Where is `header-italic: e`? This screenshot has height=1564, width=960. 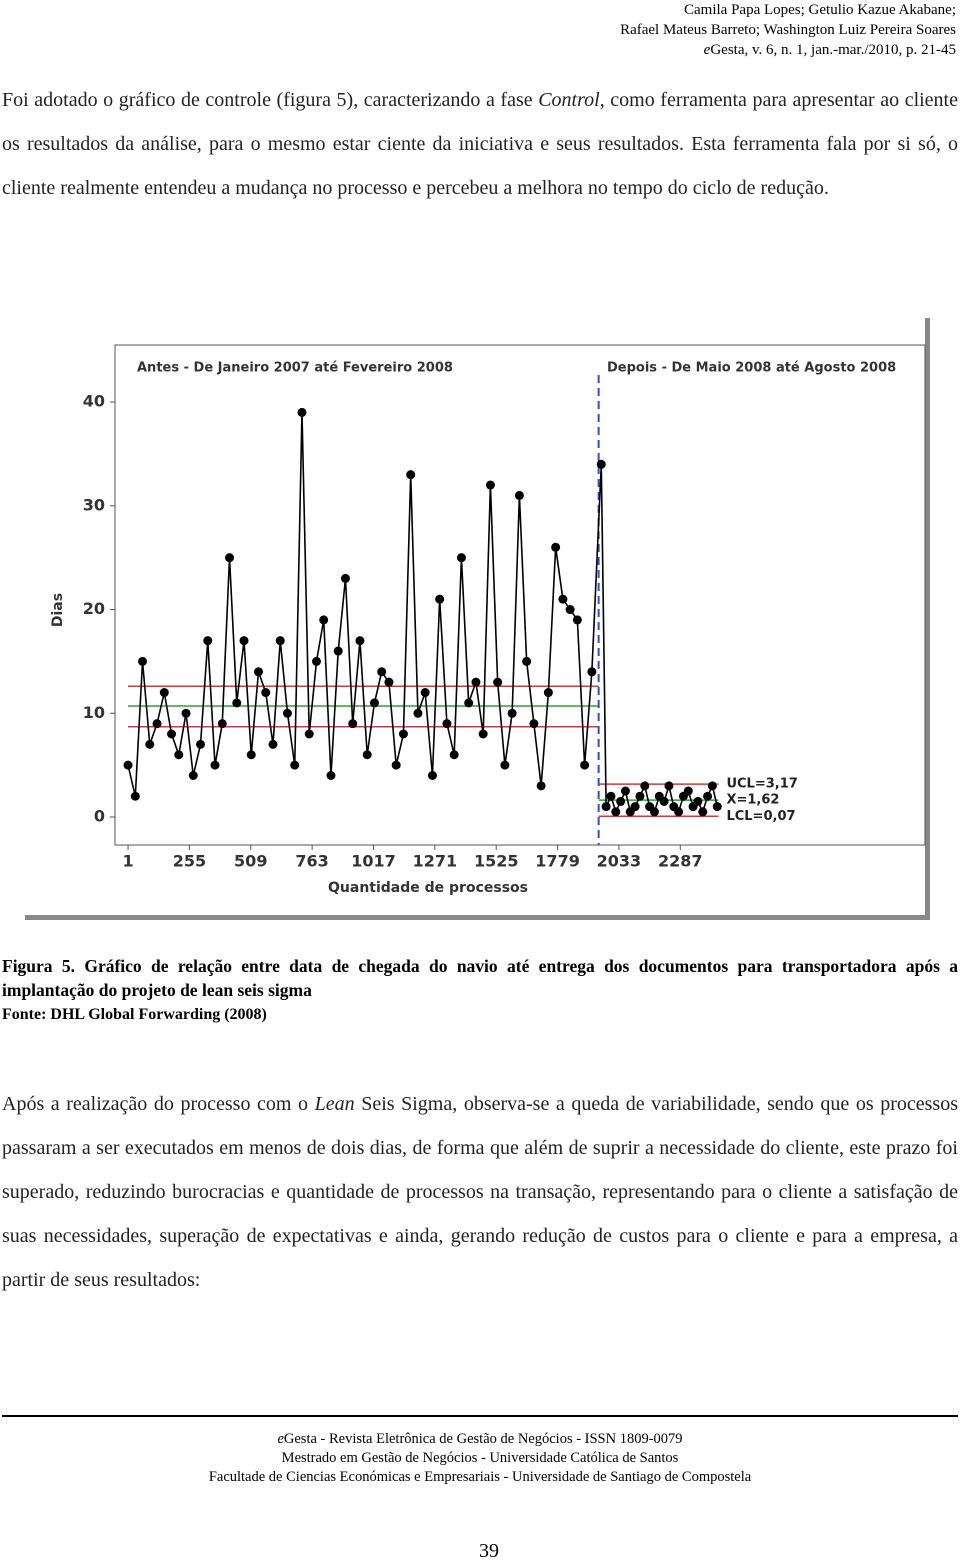
header-italic: e is located at coordinates (707, 50).